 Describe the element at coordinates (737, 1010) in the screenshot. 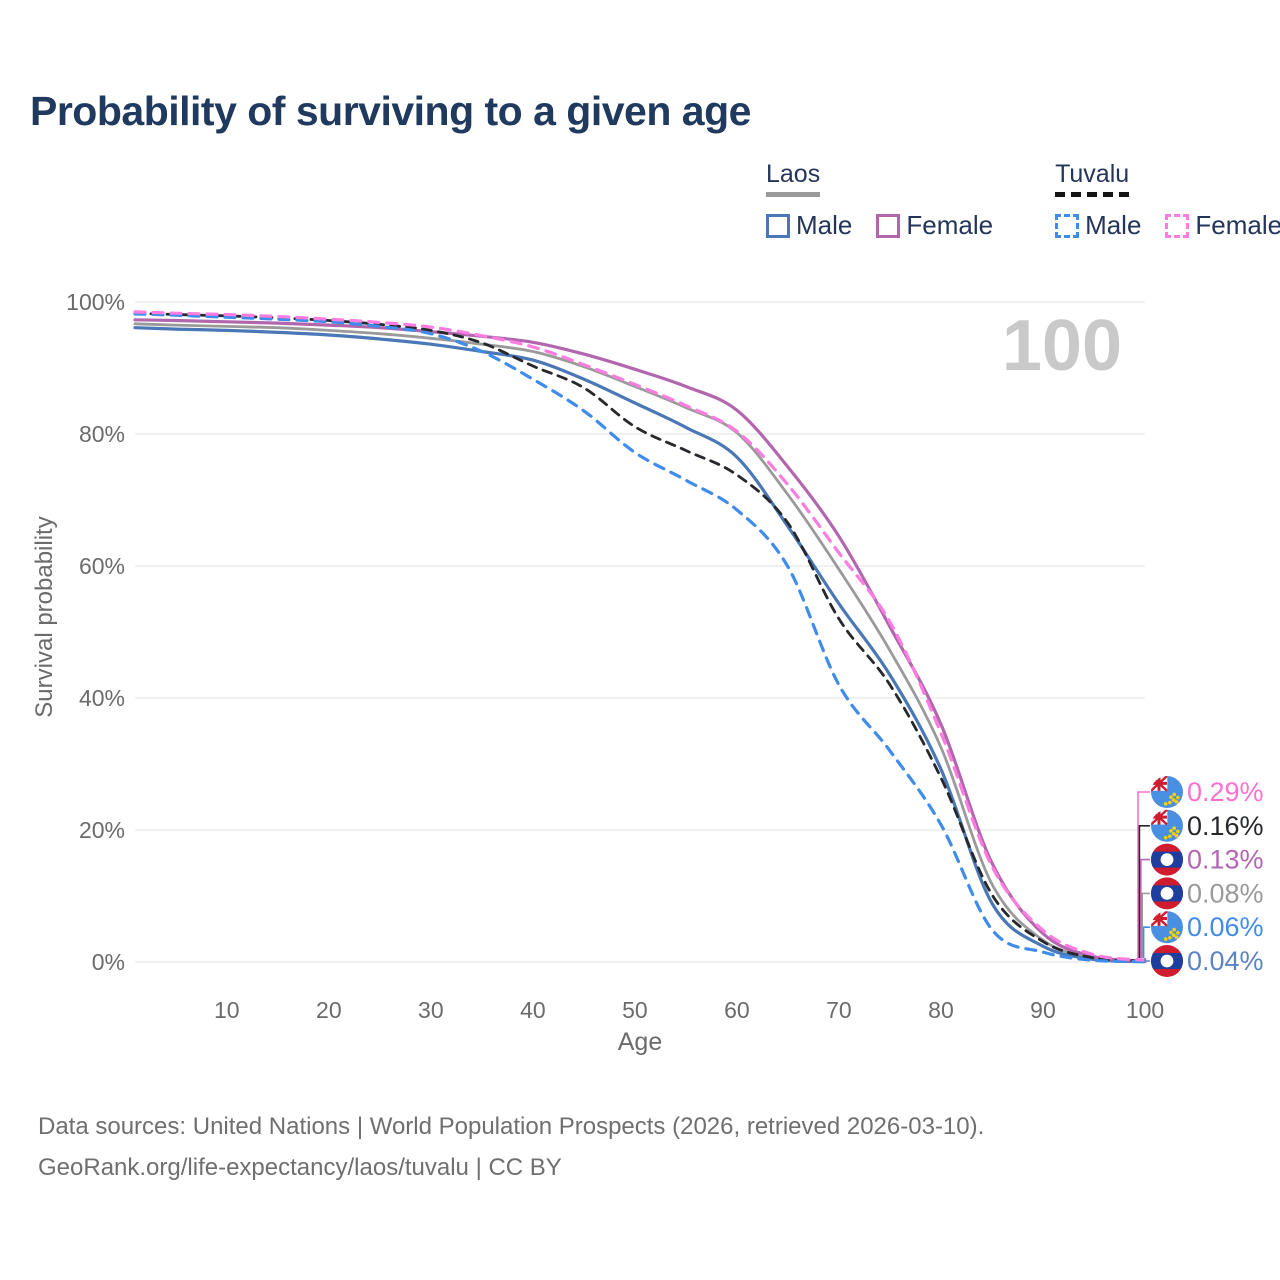

I see `x-tick-60: 60` at that location.